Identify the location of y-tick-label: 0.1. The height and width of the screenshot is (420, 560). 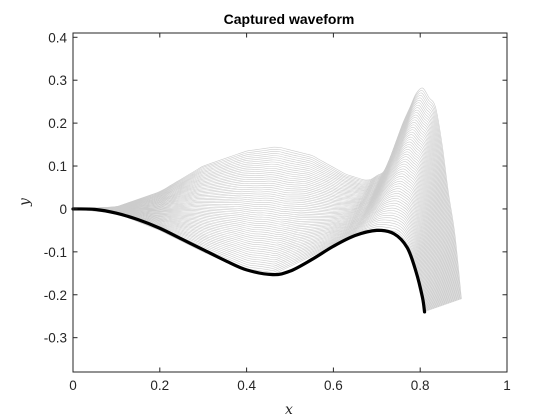
(57, 166).